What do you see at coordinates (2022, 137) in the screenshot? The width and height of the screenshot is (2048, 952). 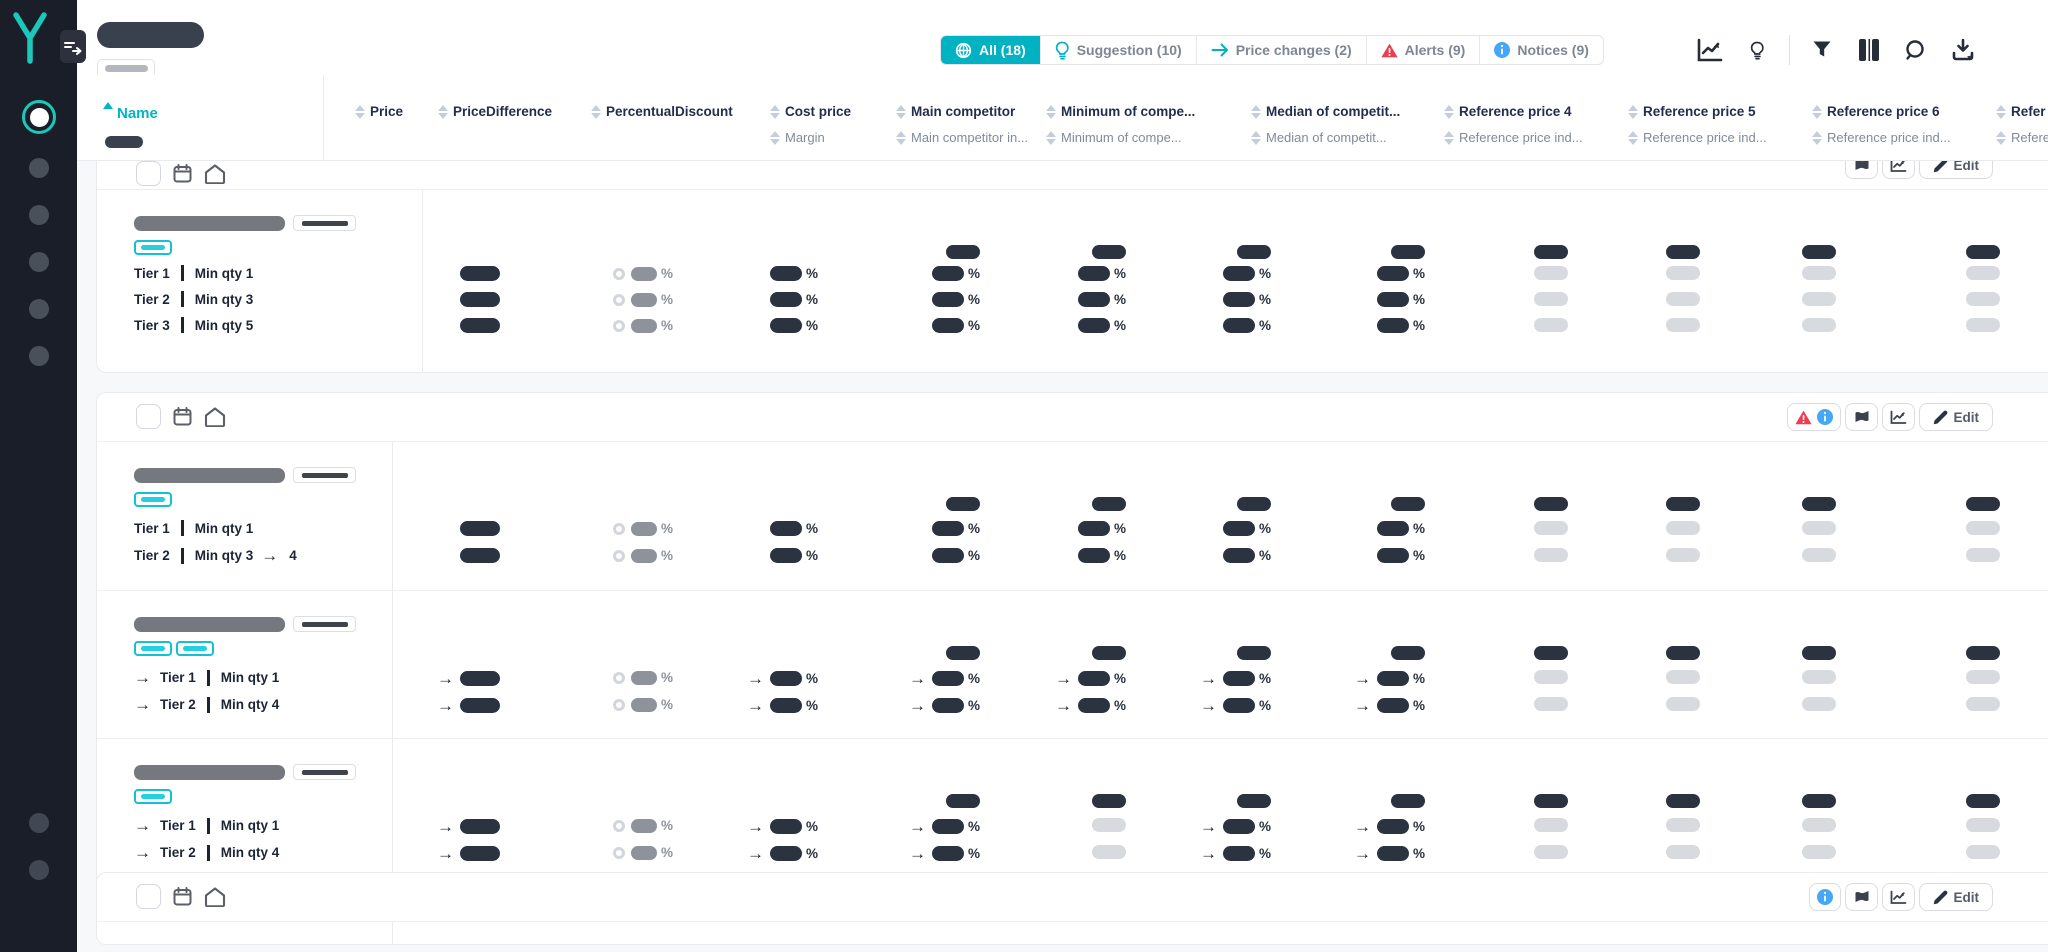 I see `column-subheader-11: Refere` at bounding box center [2022, 137].